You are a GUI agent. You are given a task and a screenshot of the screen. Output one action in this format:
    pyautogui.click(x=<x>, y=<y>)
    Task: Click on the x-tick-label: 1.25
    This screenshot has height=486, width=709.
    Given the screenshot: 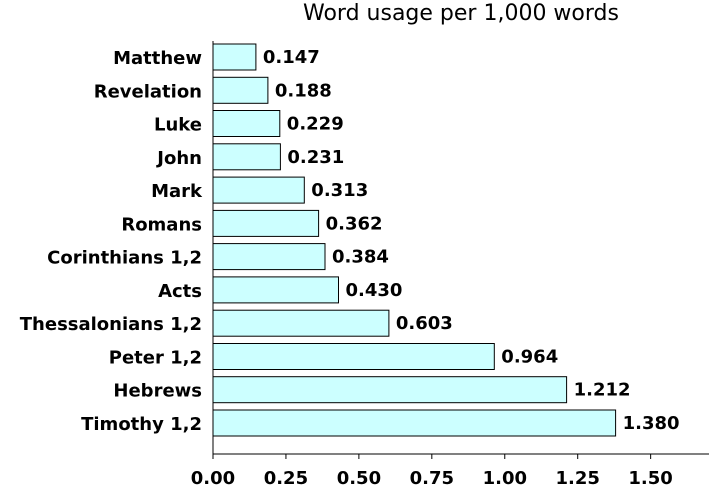 What is the action you would take?
    pyautogui.click(x=577, y=477)
    